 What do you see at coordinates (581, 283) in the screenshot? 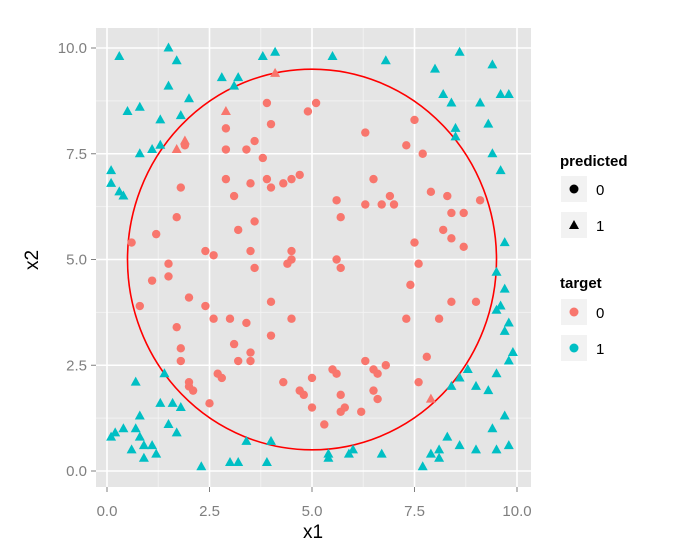
I see `legend-target-title: target` at bounding box center [581, 283].